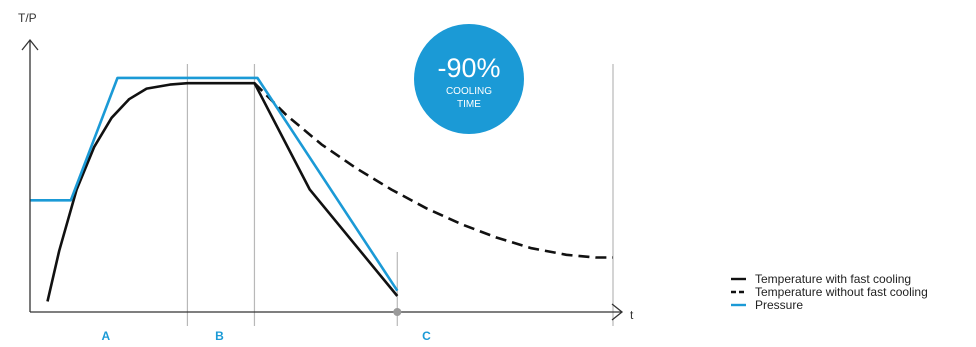 The image size is (976, 347). What do you see at coordinates (397, 312) in the screenshot?
I see `axis-marker-dot` at bounding box center [397, 312].